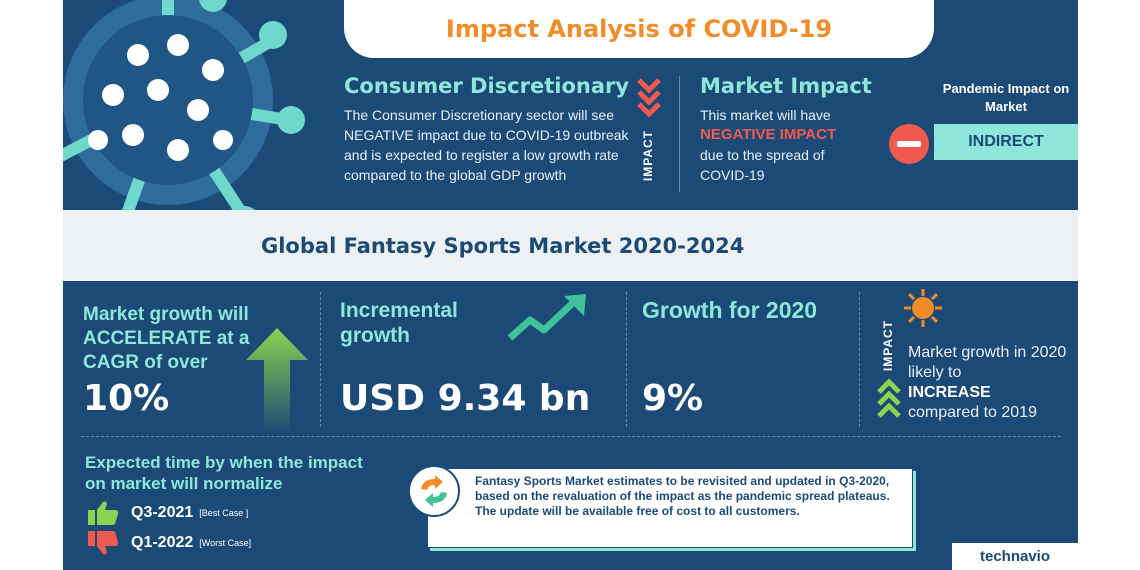 Image resolution: width=1140 pixels, height=570 pixels. I want to click on pandemic-impact-value: INDIRECT, so click(1006, 141).